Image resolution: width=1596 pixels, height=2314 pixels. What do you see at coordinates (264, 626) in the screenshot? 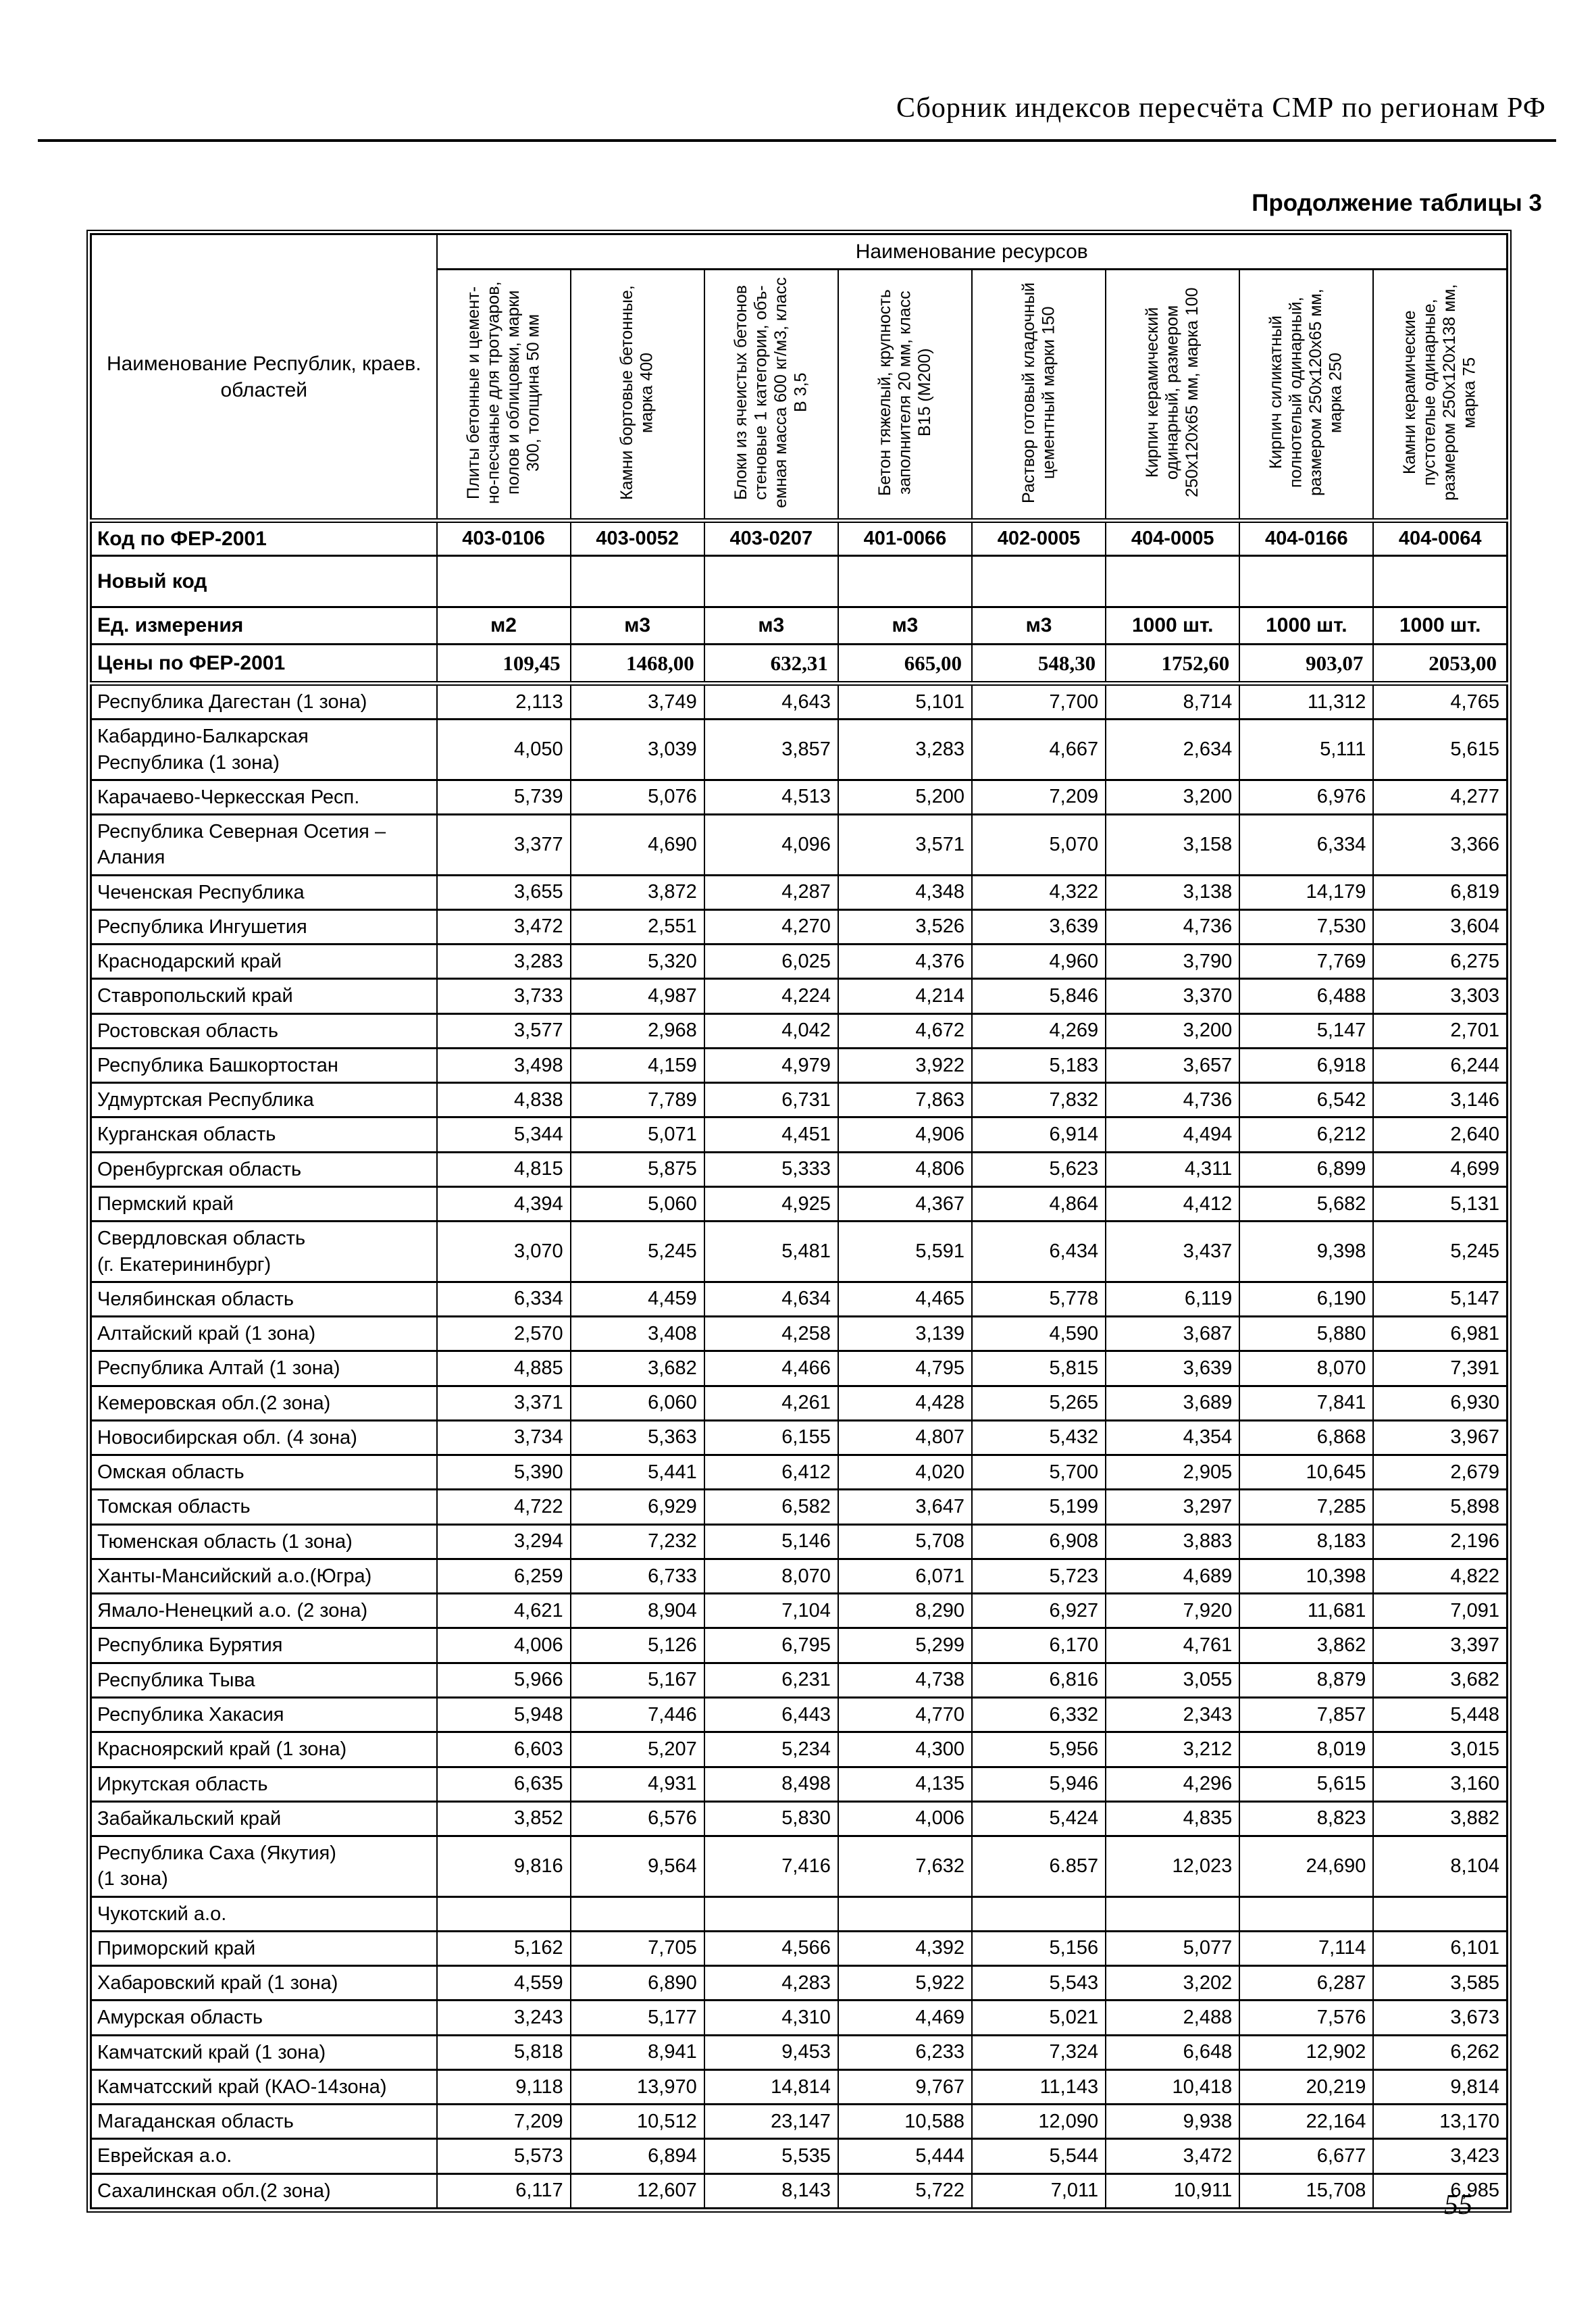
I see `row-label: Ед. измерения` at bounding box center [264, 626].